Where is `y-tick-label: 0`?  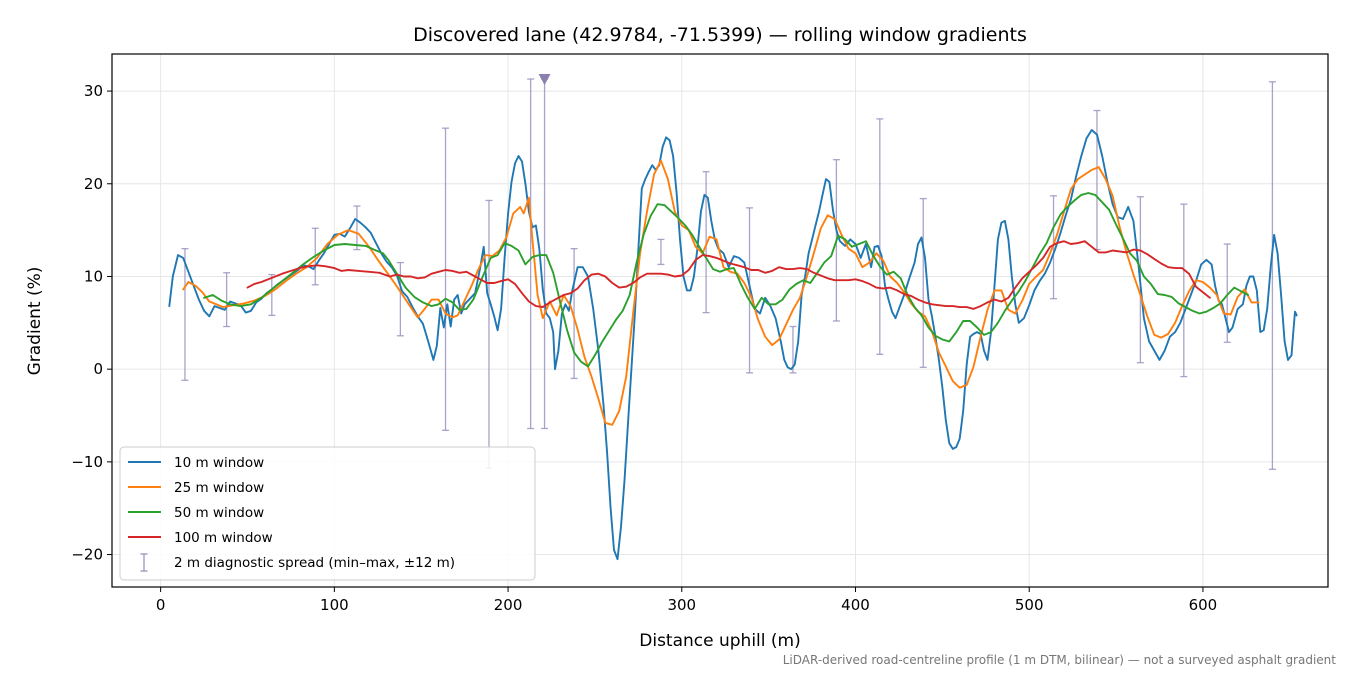 y-tick-label: 0 is located at coordinates (98, 369).